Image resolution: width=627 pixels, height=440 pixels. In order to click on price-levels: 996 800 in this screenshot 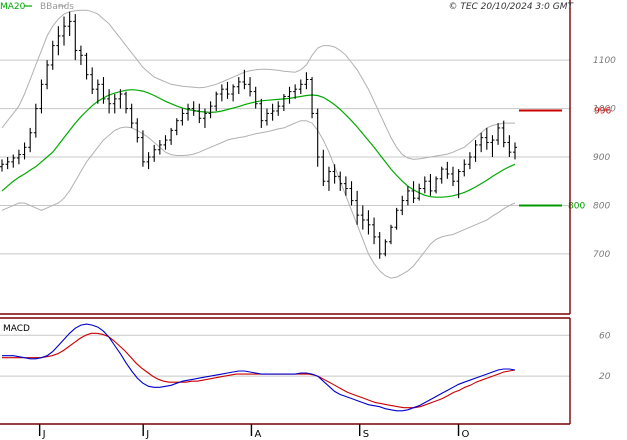, I will do `click(565, 159)`.